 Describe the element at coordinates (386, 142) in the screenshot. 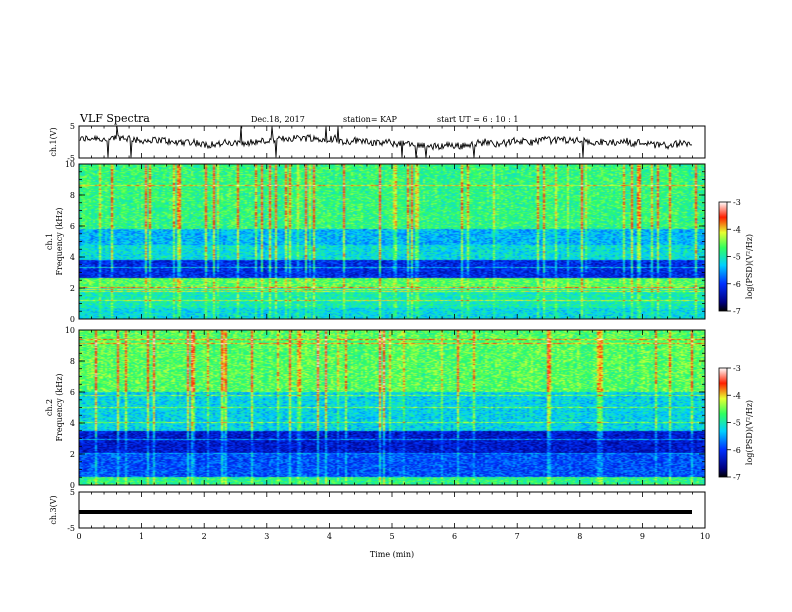

I see `ch1-waveform-line` at that location.